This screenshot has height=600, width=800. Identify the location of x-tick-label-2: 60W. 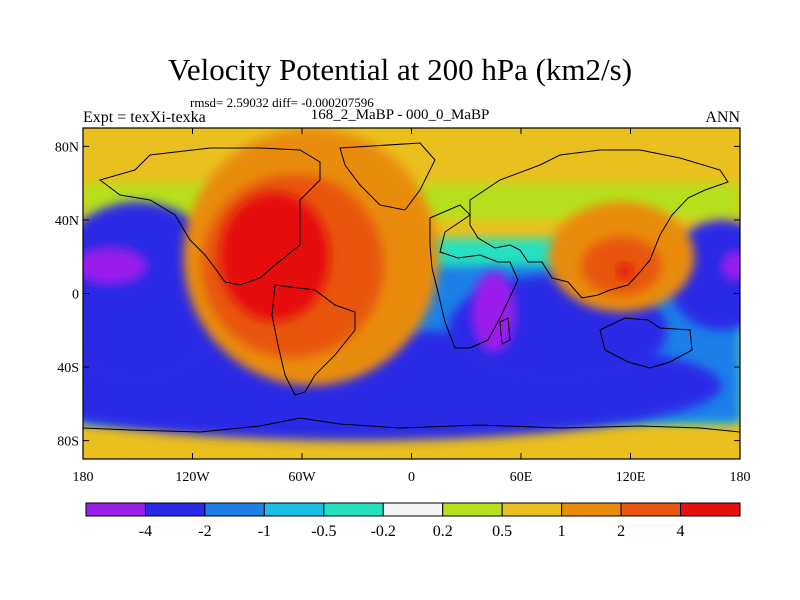
(302, 477).